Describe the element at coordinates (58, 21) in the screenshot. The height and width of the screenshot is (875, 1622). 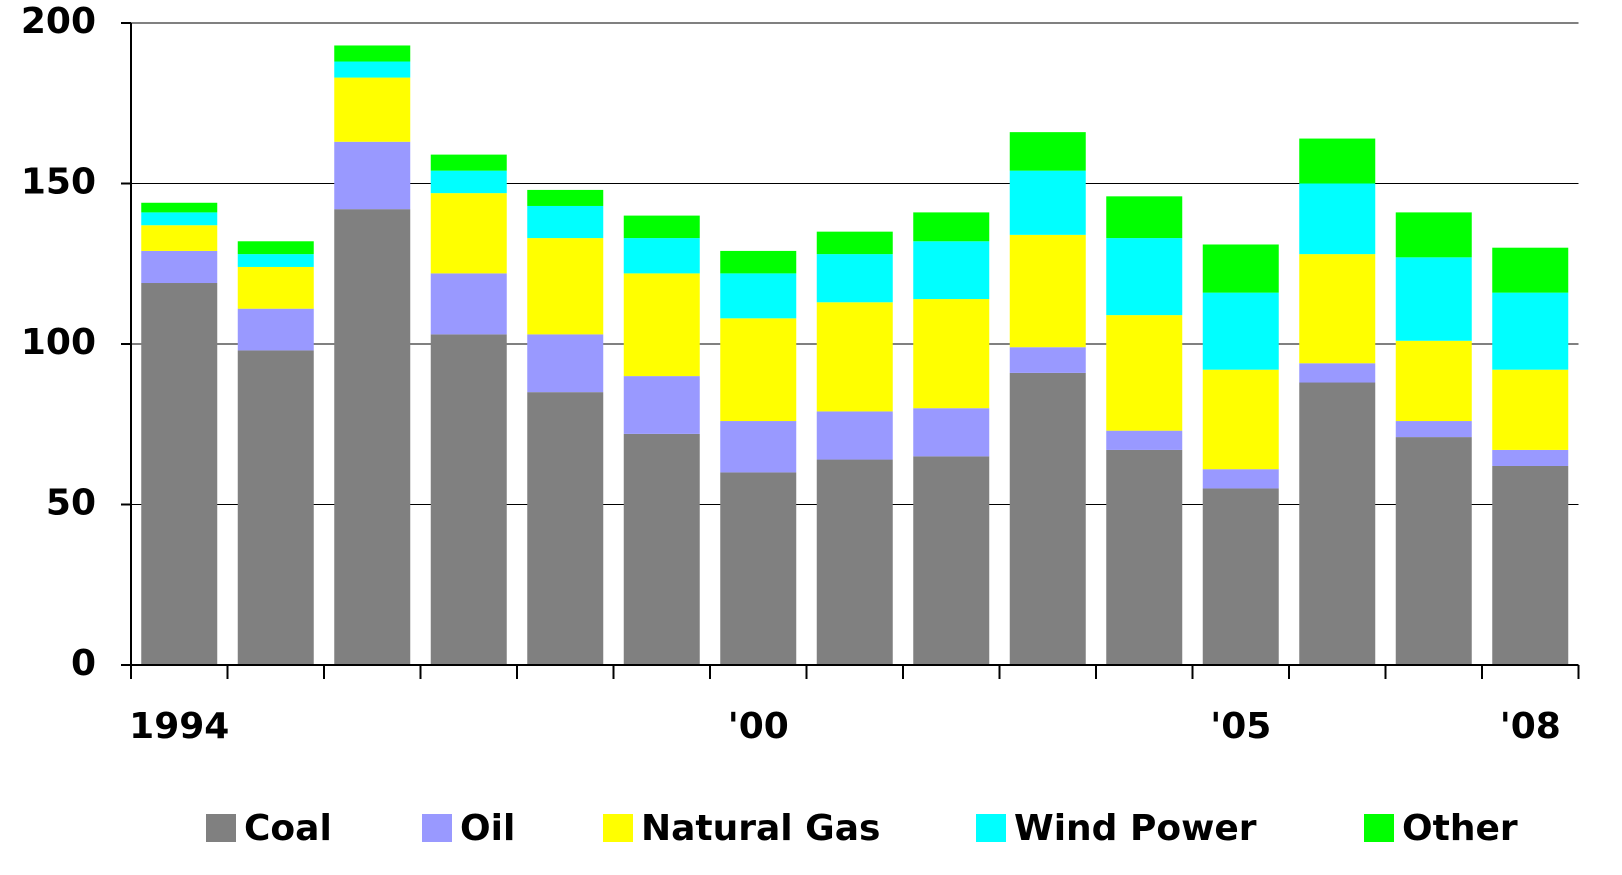
I see `y-tick-label: 200` at that location.